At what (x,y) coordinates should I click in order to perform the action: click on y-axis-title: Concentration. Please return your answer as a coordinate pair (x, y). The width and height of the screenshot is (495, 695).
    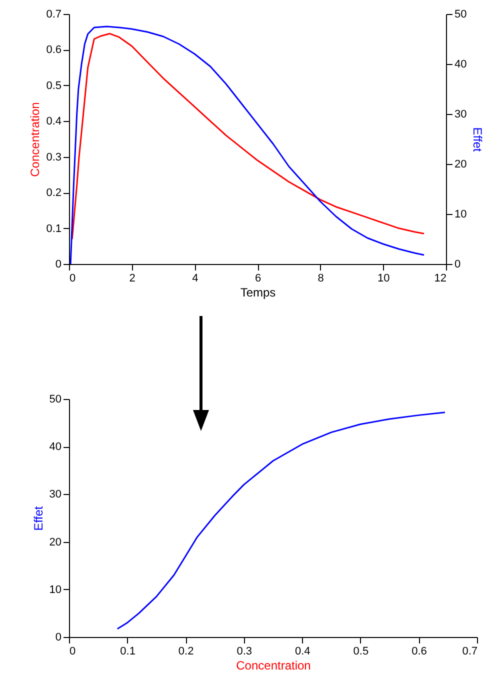
    Looking at the image, I should click on (35, 139).